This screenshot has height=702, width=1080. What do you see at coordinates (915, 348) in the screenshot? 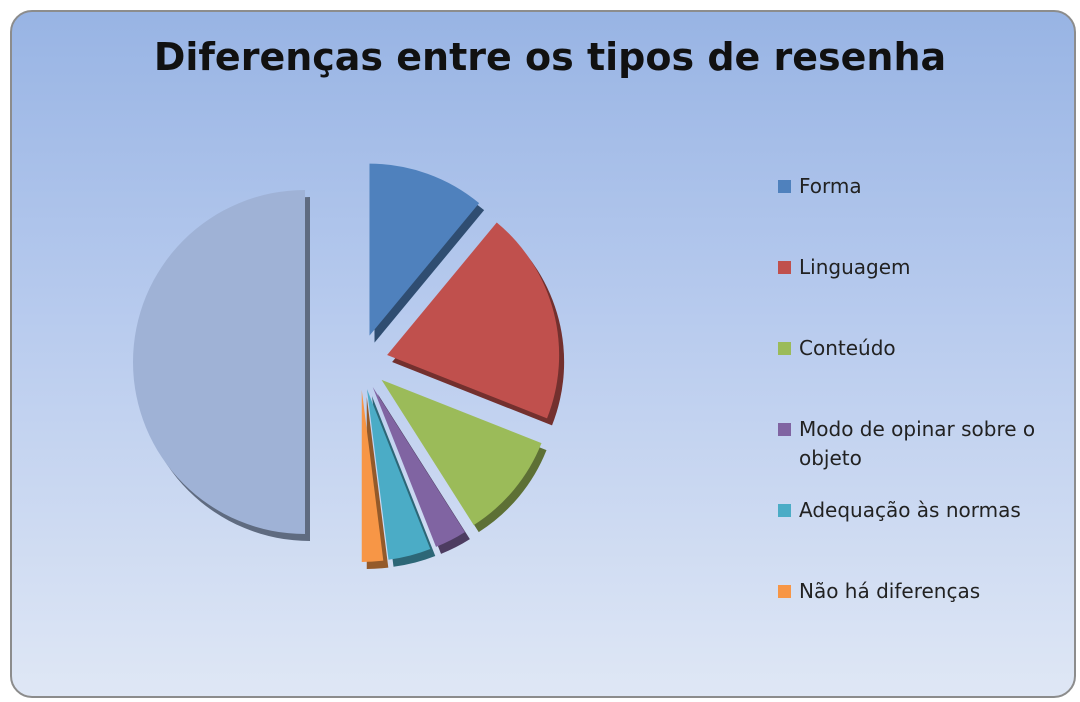
I see `legend-item: Conteúdo` at bounding box center [915, 348].